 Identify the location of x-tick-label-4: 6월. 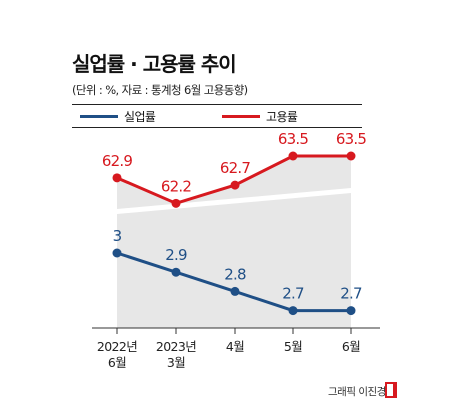
(351, 346).